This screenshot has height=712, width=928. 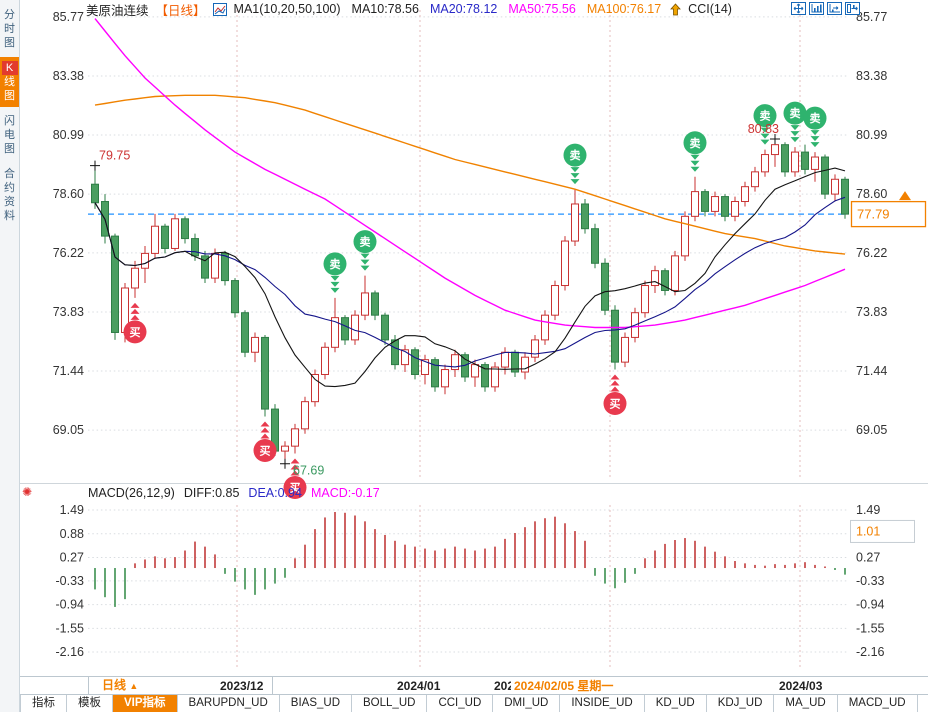 I want to click on current-price-box: 77.79, so click(x=888, y=209).